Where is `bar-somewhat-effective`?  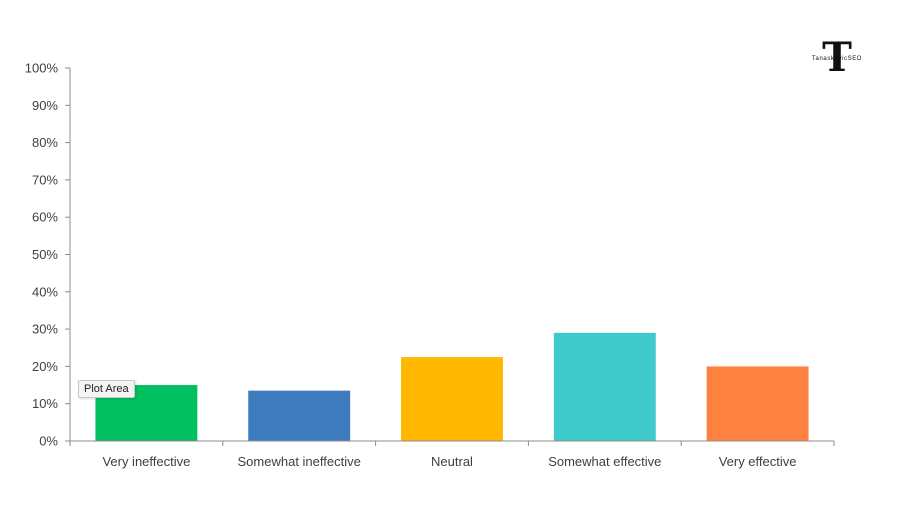
bar-somewhat-effective is located at coordinates (604, 386).